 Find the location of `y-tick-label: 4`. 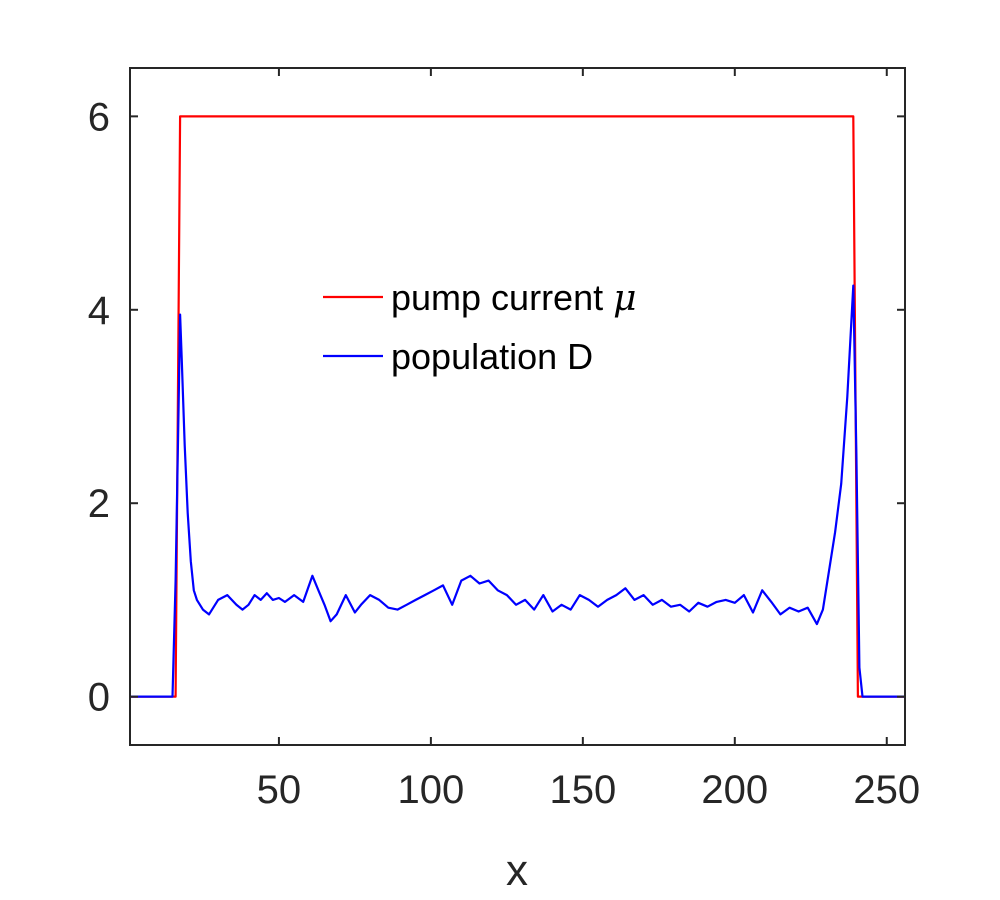

y-tick-label: 4 is located at coordinates (99, 311).